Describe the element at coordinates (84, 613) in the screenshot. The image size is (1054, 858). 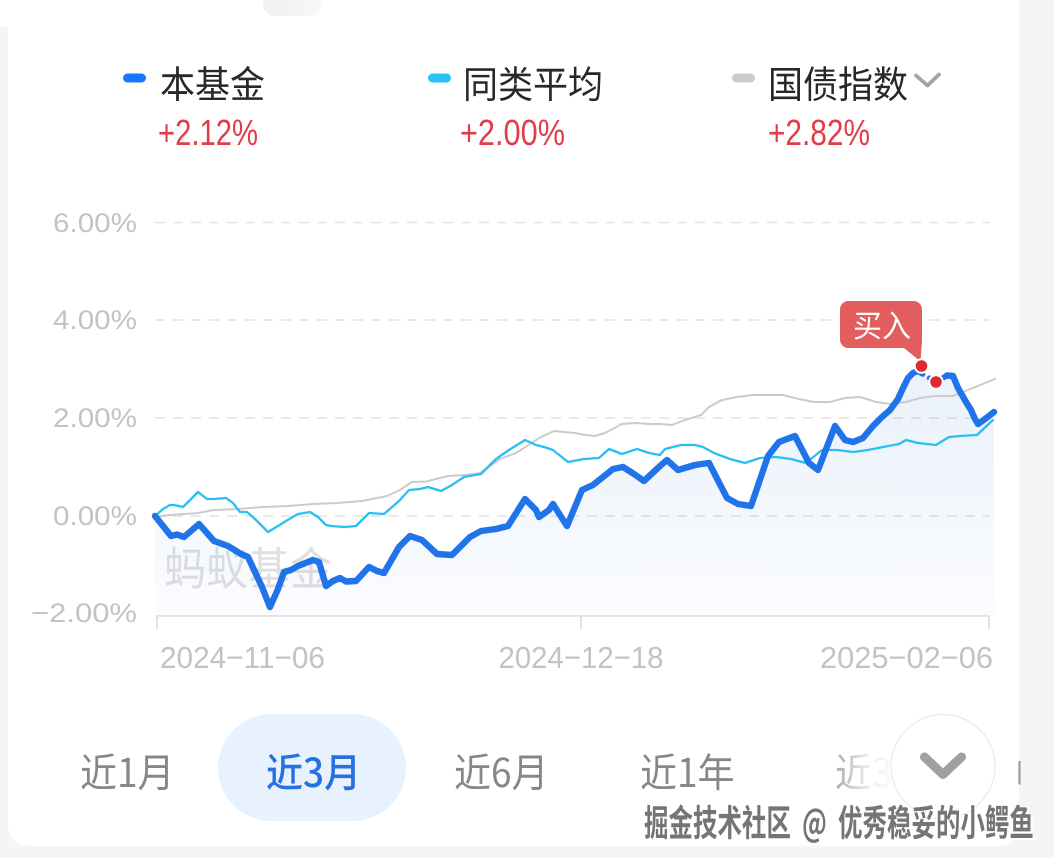
I see `svg-text: −2.00%` at that location.